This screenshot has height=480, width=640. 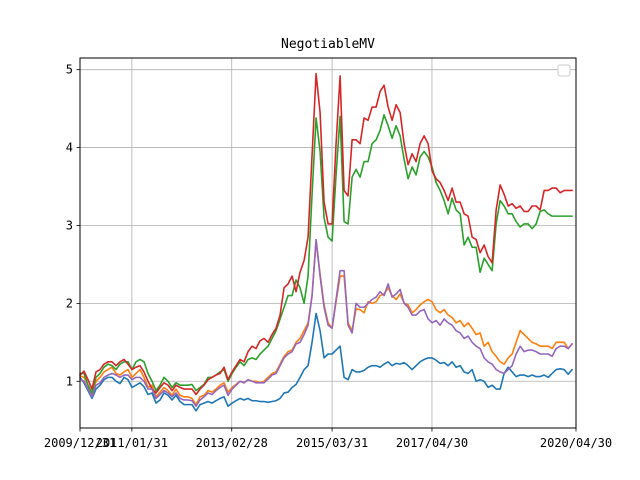 I want to click on x-tick-label: 2017/04/30, so click(x=432, y=443).